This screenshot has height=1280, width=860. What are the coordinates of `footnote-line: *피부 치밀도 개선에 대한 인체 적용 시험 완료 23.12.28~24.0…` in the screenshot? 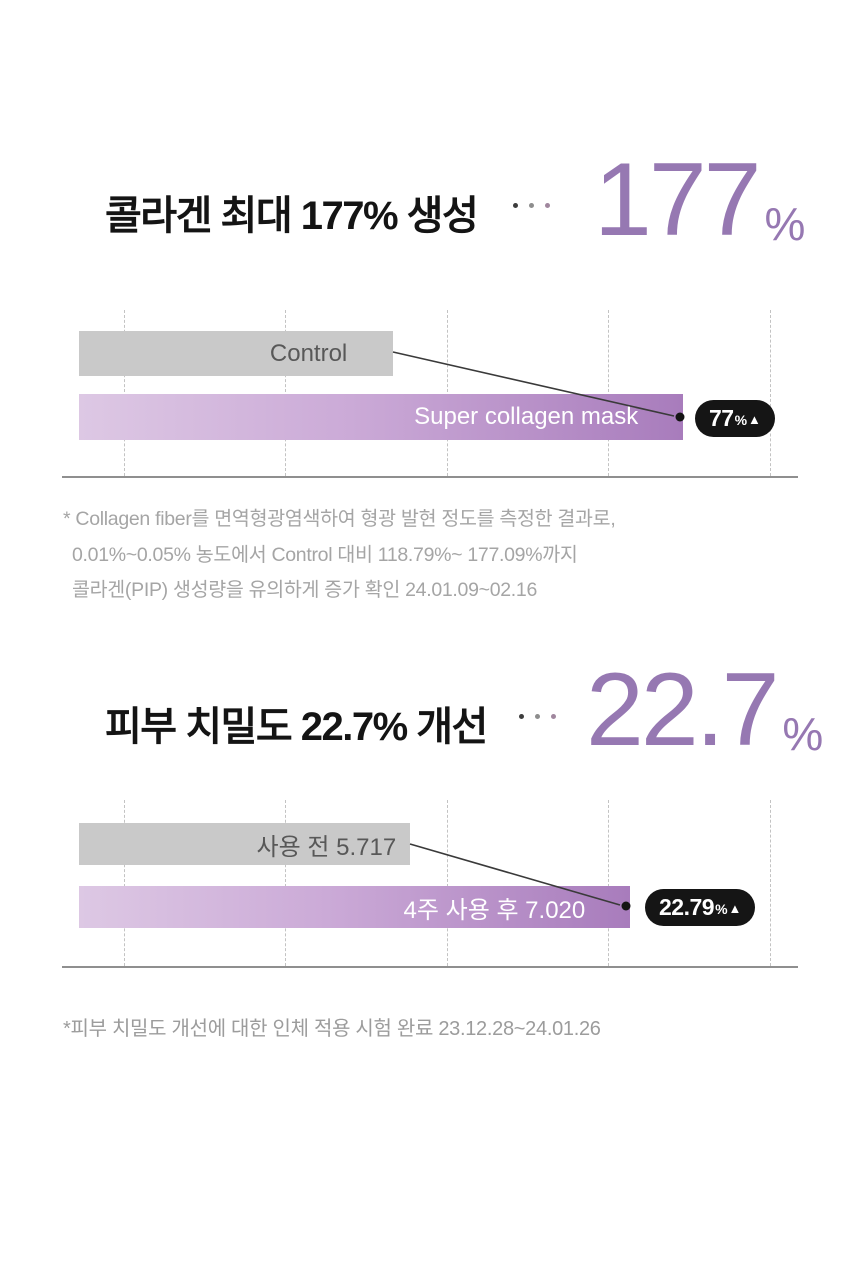 It's located at (332, 1029).